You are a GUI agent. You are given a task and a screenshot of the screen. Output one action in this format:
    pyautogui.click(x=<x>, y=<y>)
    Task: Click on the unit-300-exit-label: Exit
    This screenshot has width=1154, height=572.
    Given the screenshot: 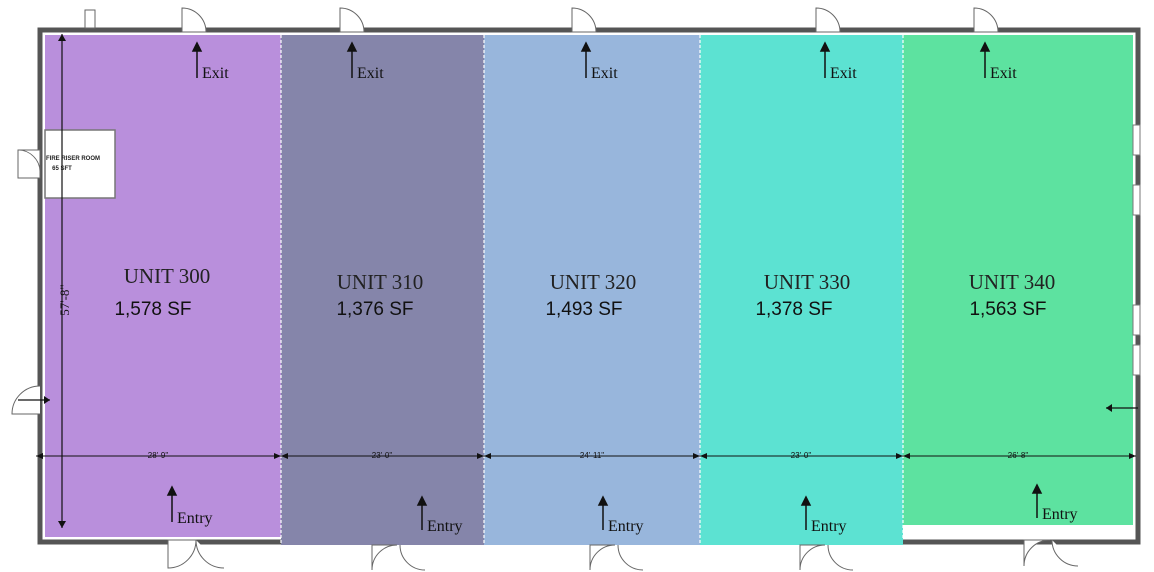 What is the action you would take?
    pyautogui.click(x=215, y=73)
    